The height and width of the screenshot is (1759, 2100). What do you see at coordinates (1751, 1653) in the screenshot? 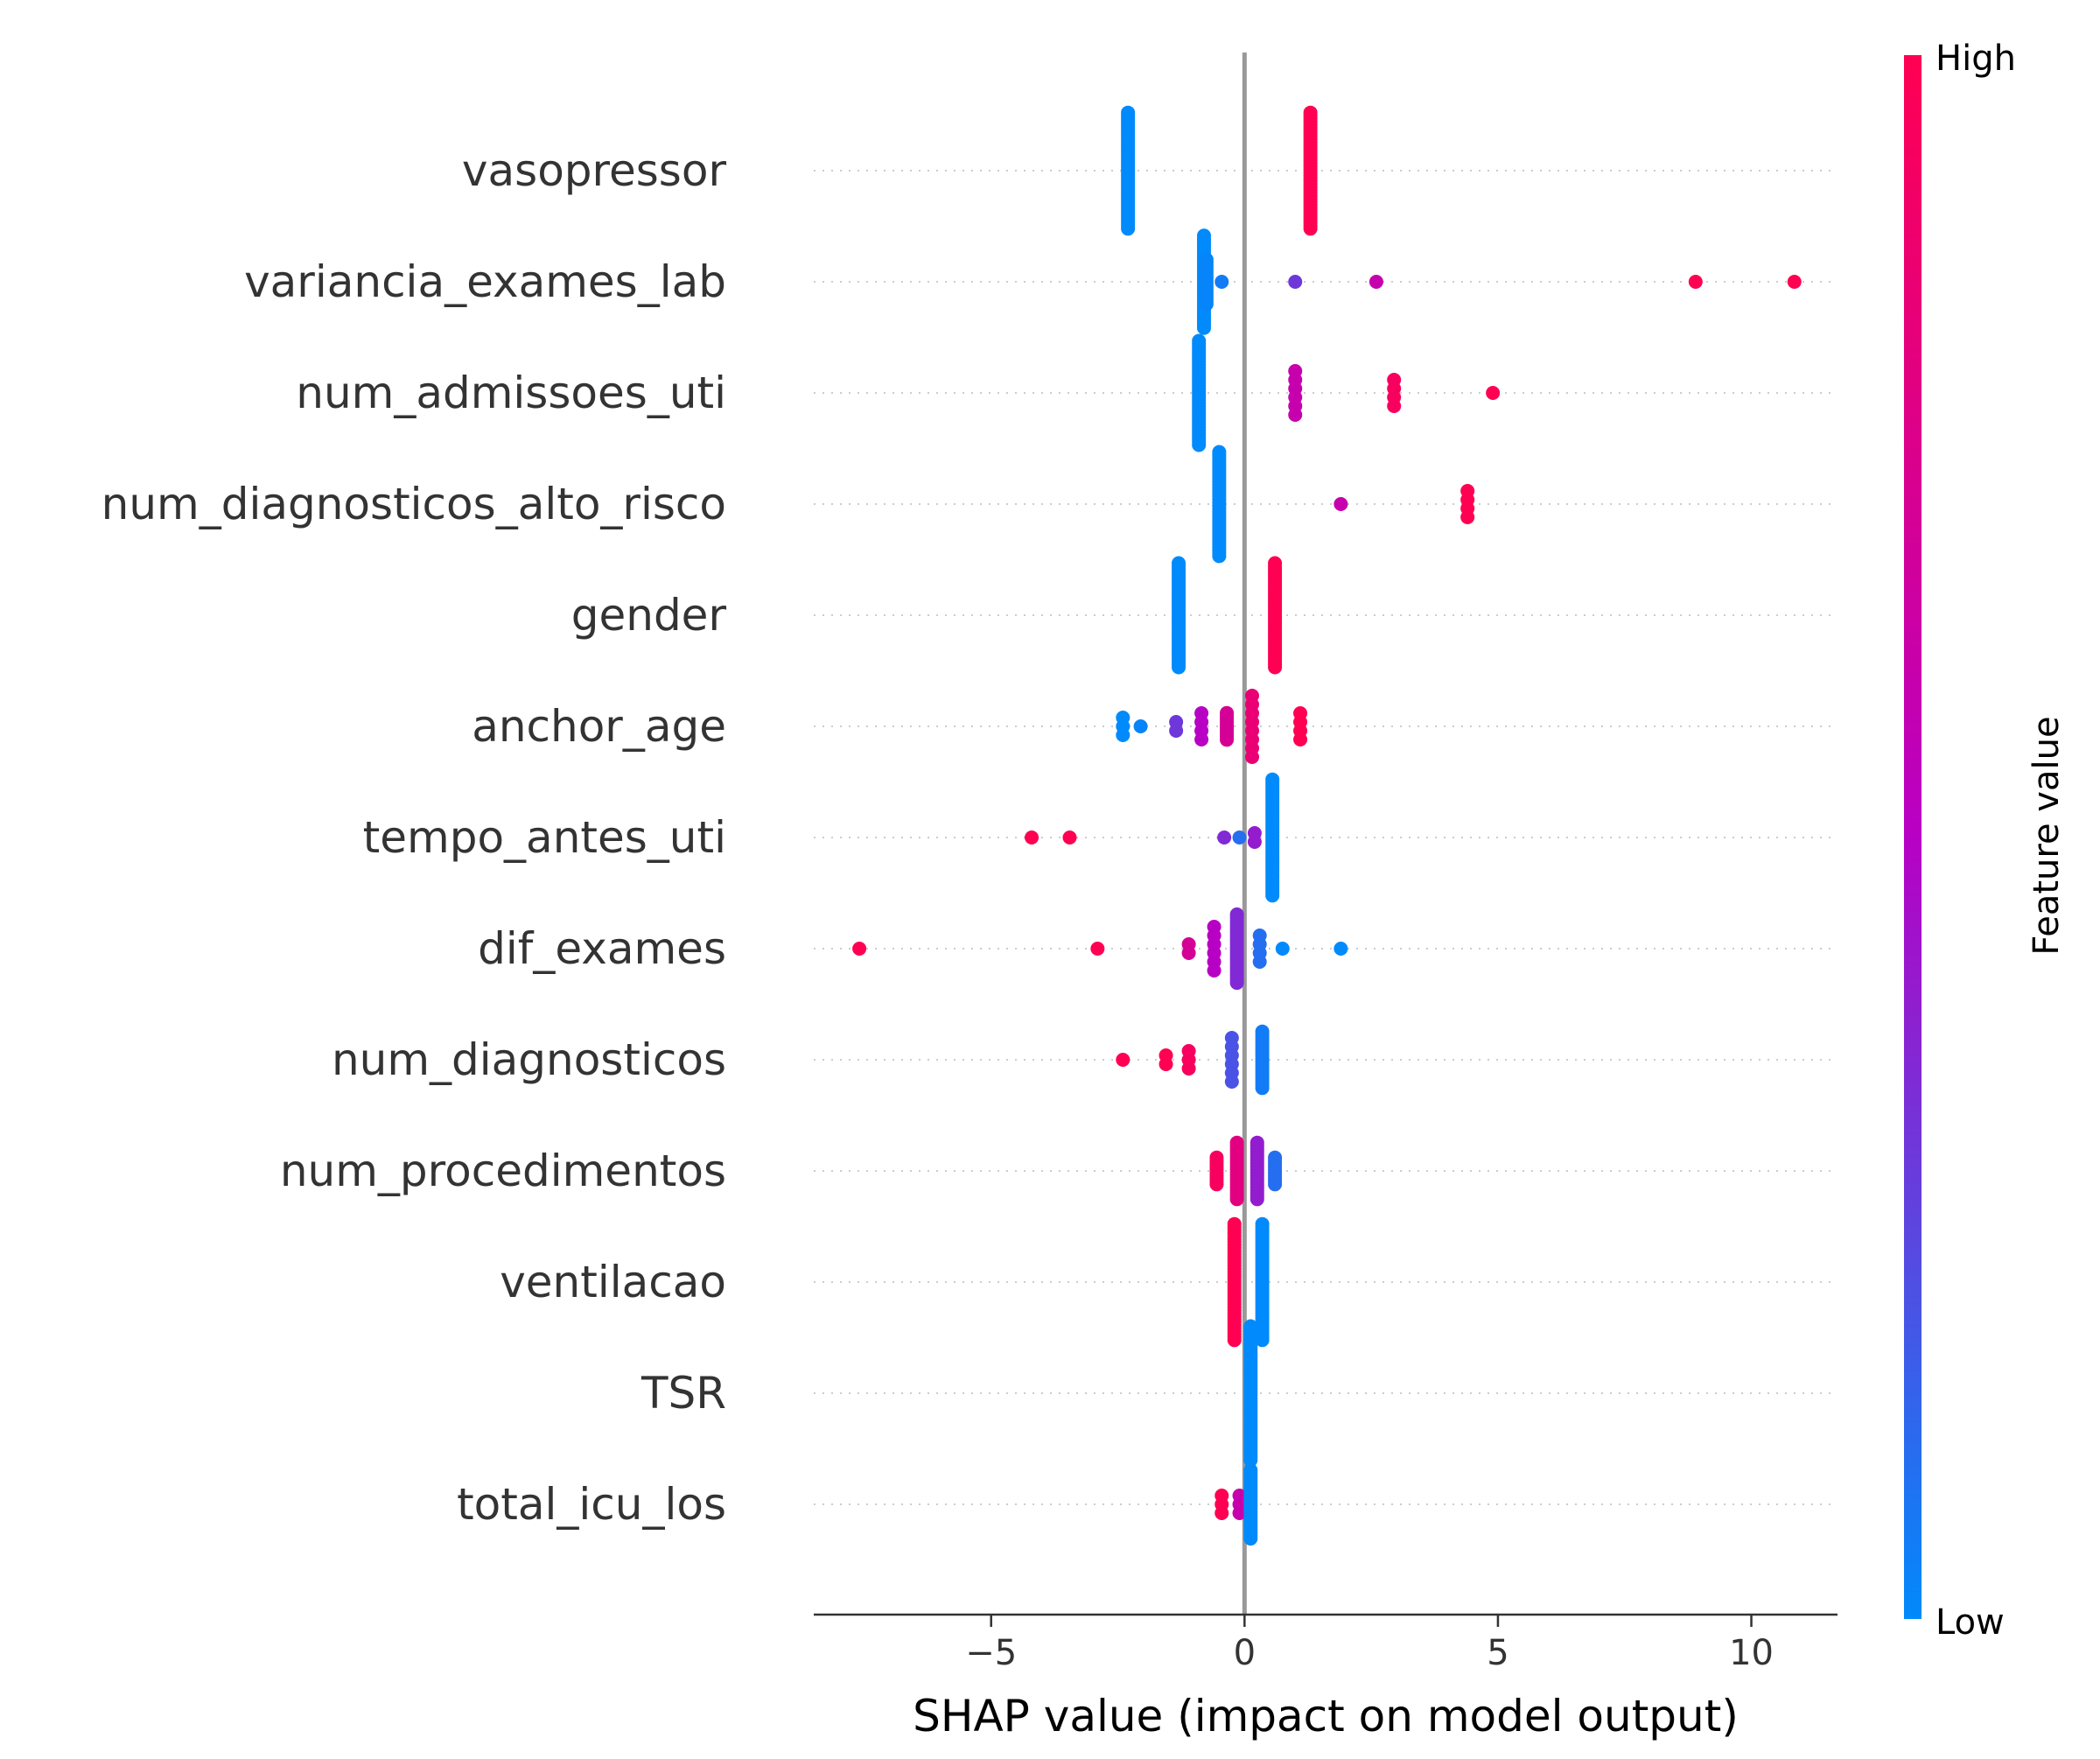
I see `x-tick-label: 10` at bounding box center [1751, 1653].